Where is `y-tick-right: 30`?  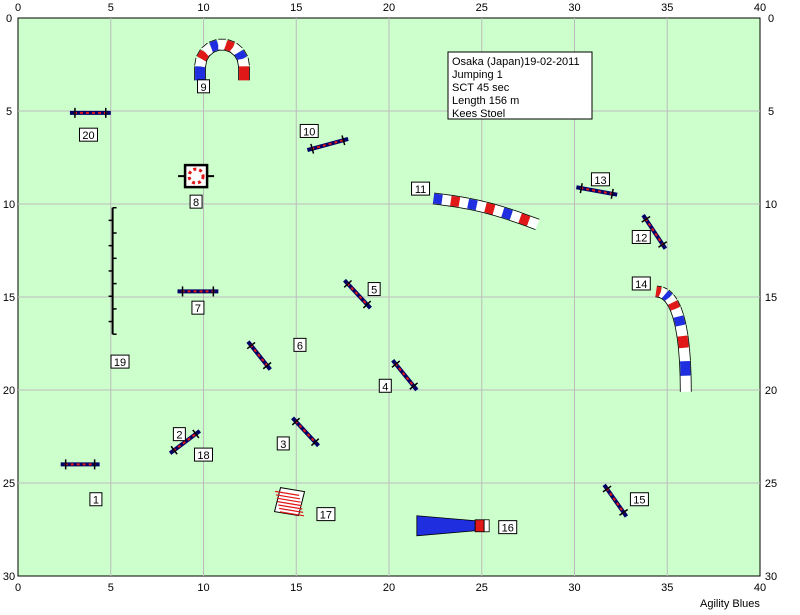 y-tick-right: 30 is located at coordinates (771, 577).